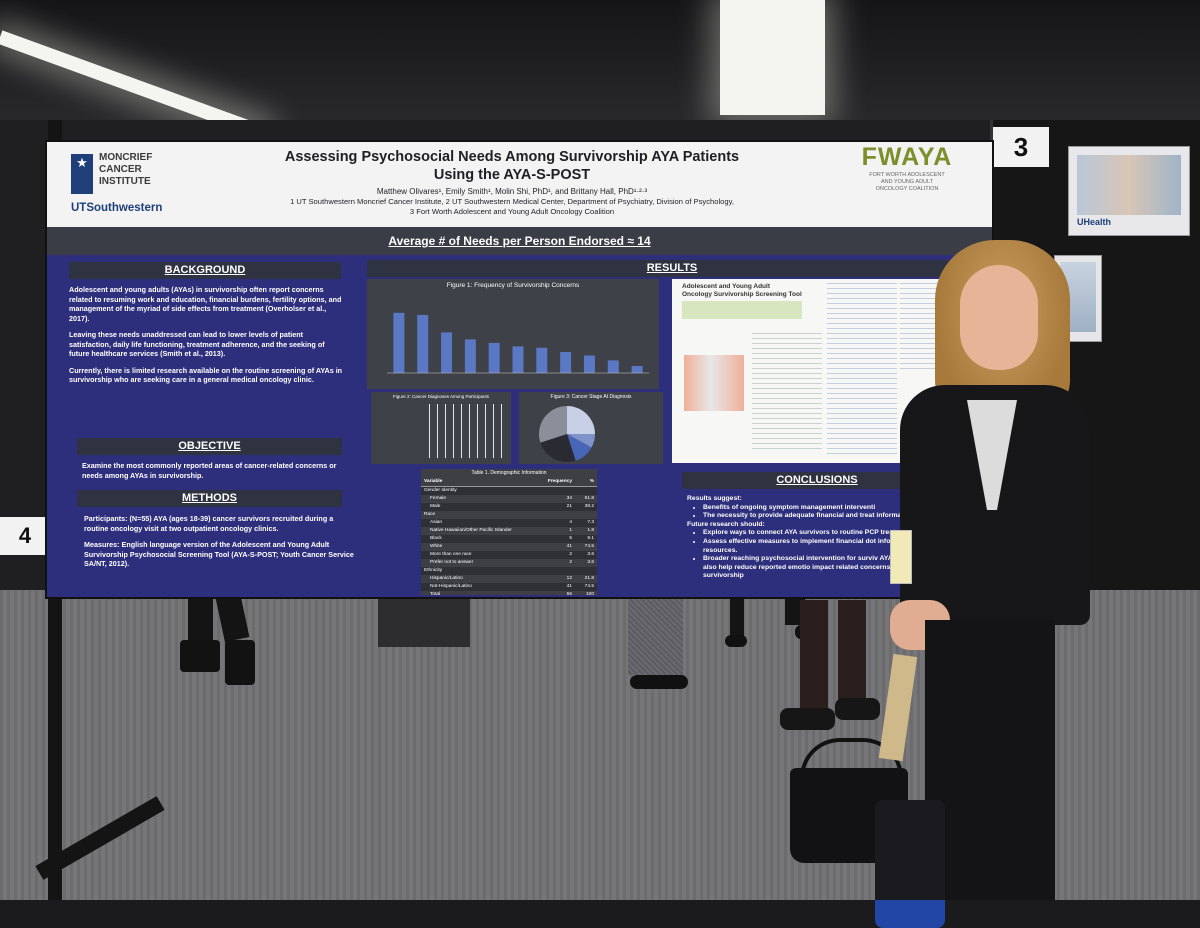 This screenshot has height=928, width=1200. What do you see at coordinates (452, 562) in the screenshot?
I see `table-cell-variable: Prefer not to answer` at bounding box center [452, 562].